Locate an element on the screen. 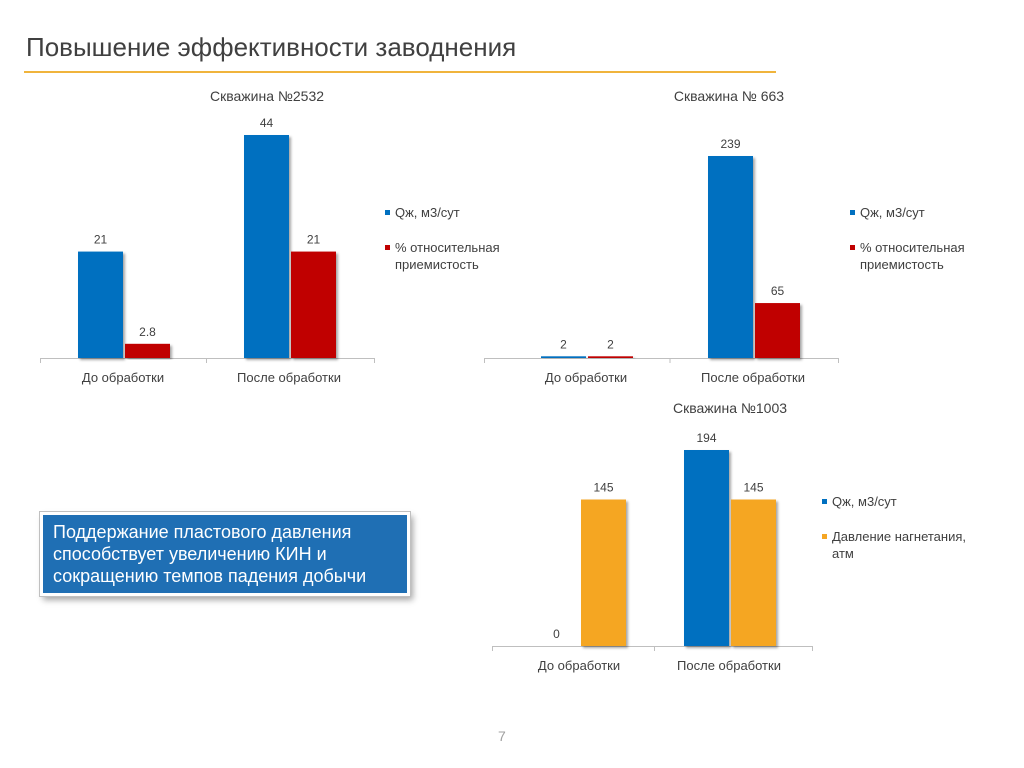  data-label: 0 is located at coordinates (556, 634).